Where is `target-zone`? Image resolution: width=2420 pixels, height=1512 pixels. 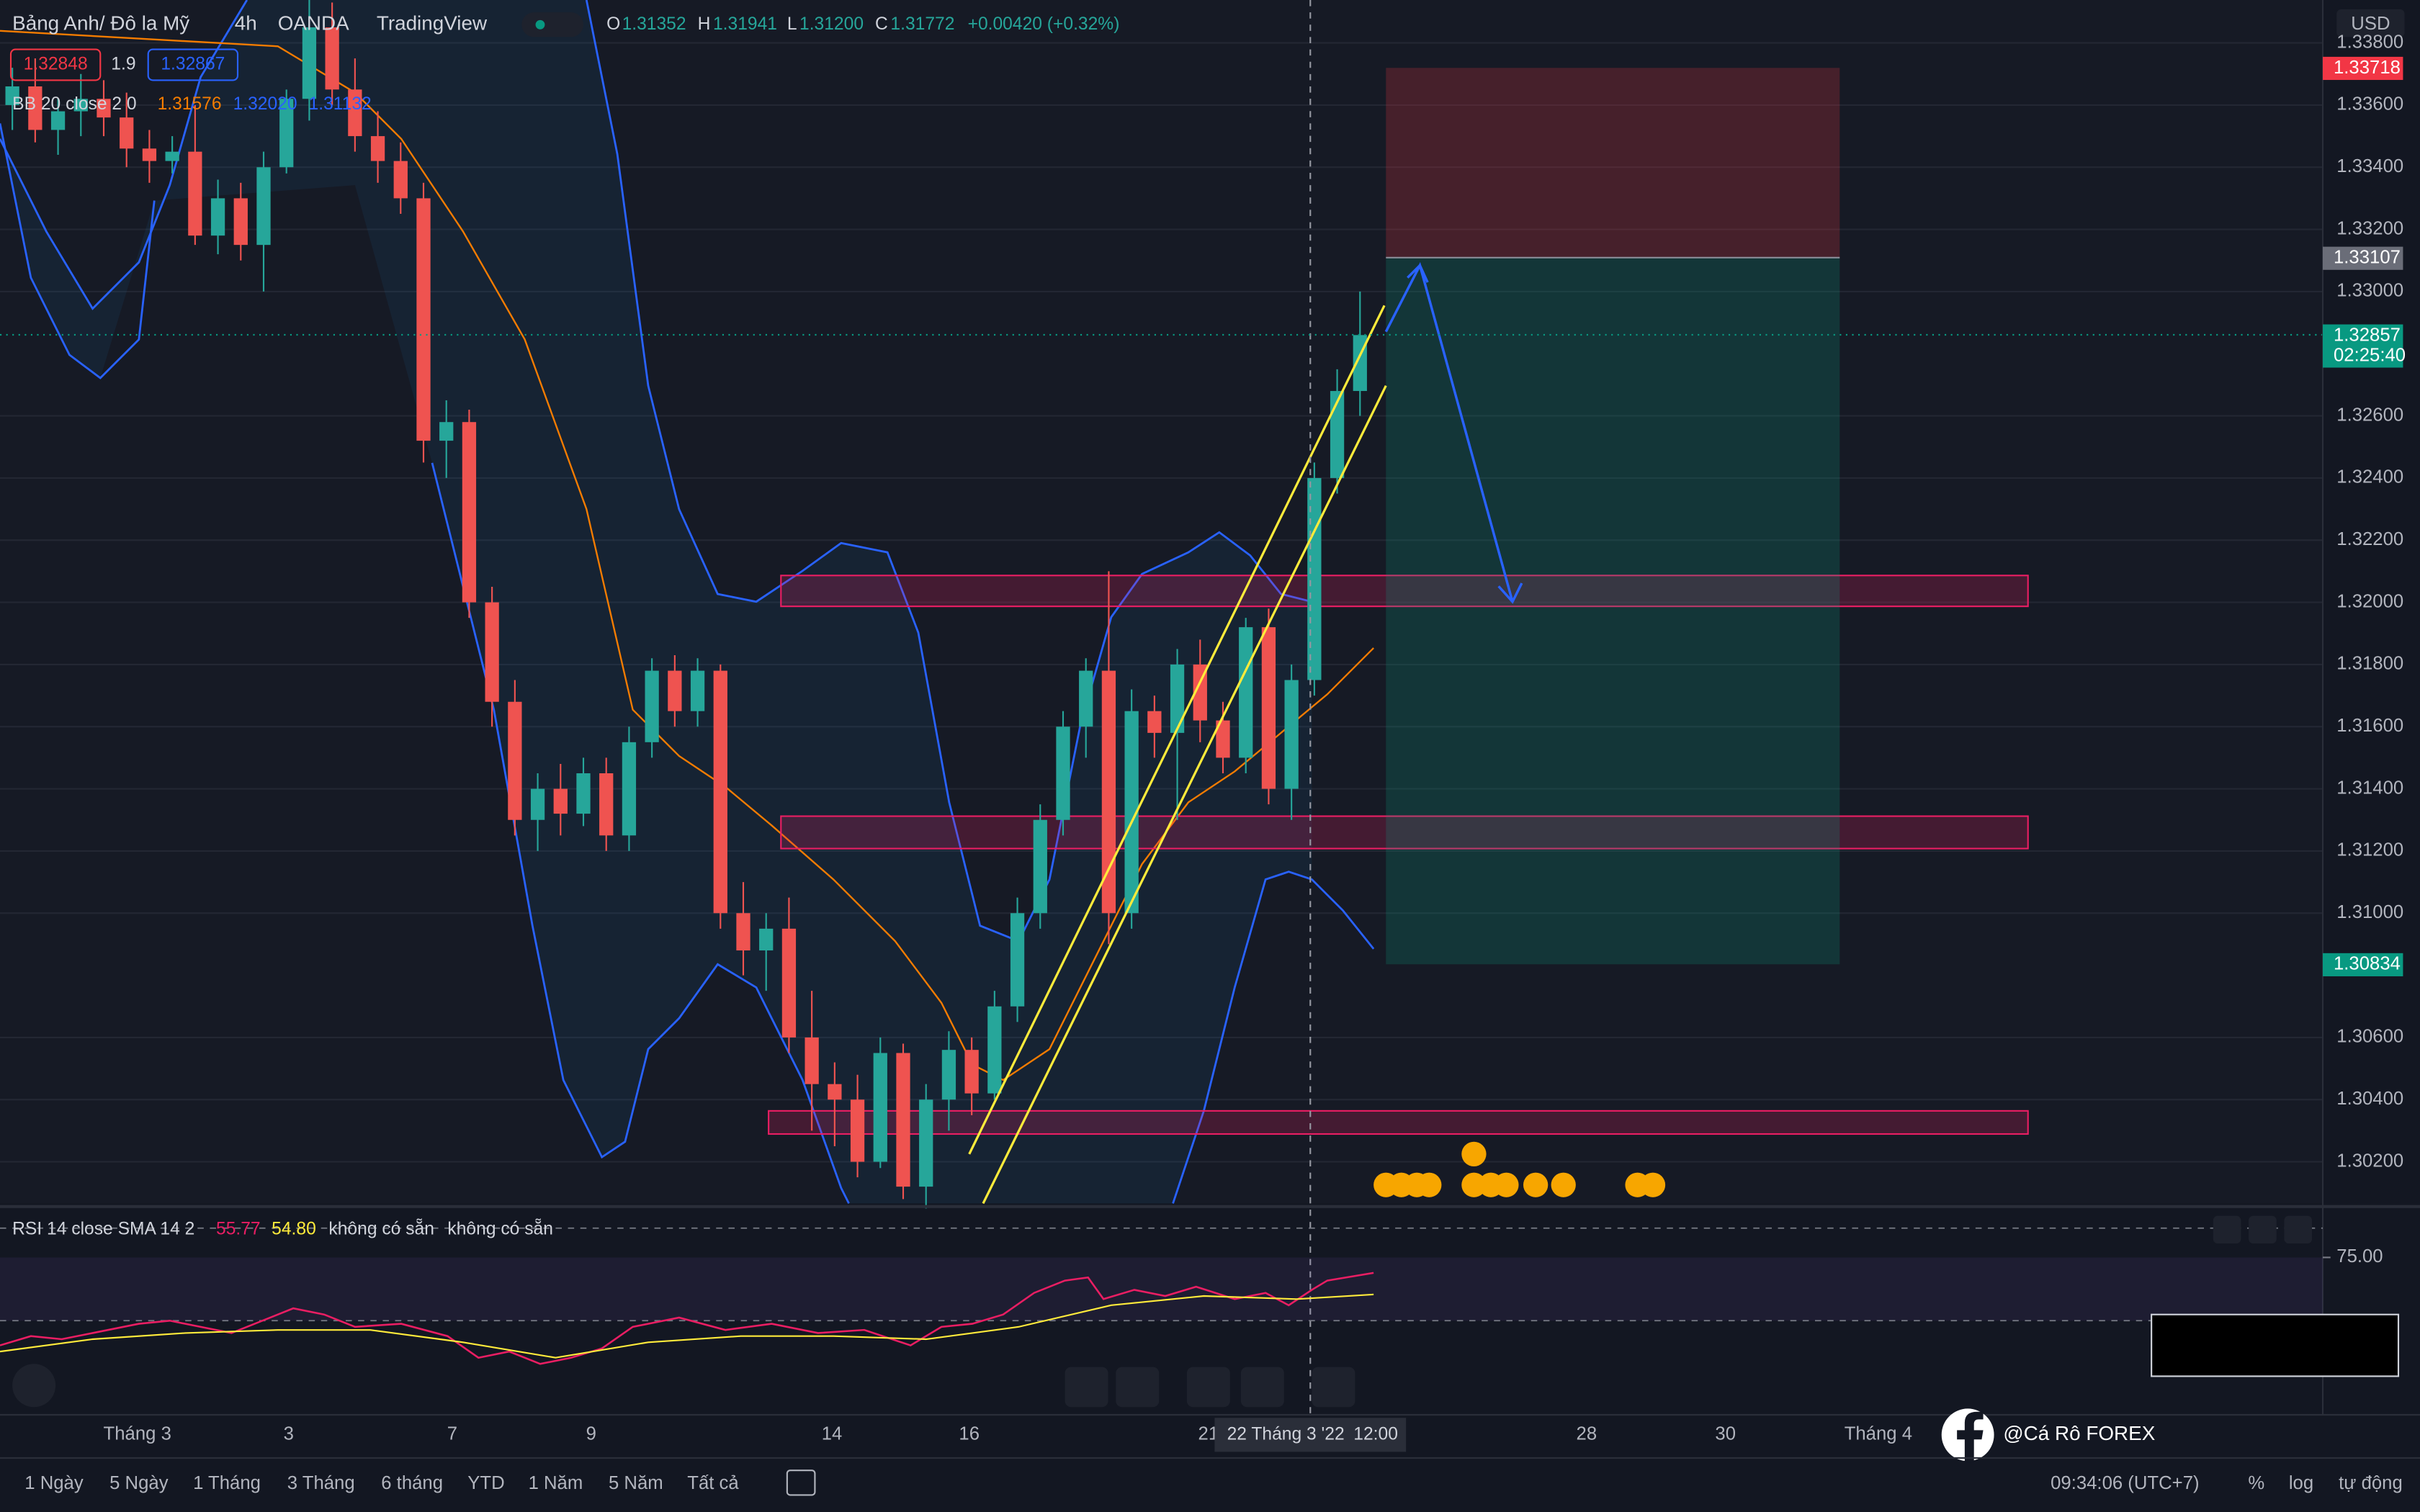 target-zone is located at coordinates (1613, 611).